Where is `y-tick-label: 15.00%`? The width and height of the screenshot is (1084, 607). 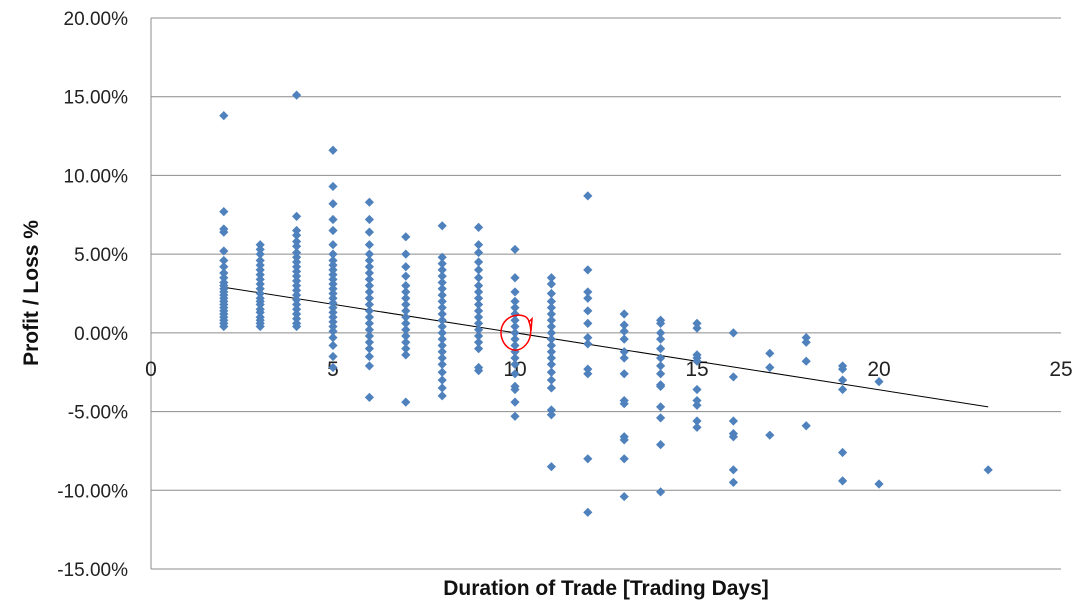
y-tick-label: 15.00% is located at coordinates (96, 98).